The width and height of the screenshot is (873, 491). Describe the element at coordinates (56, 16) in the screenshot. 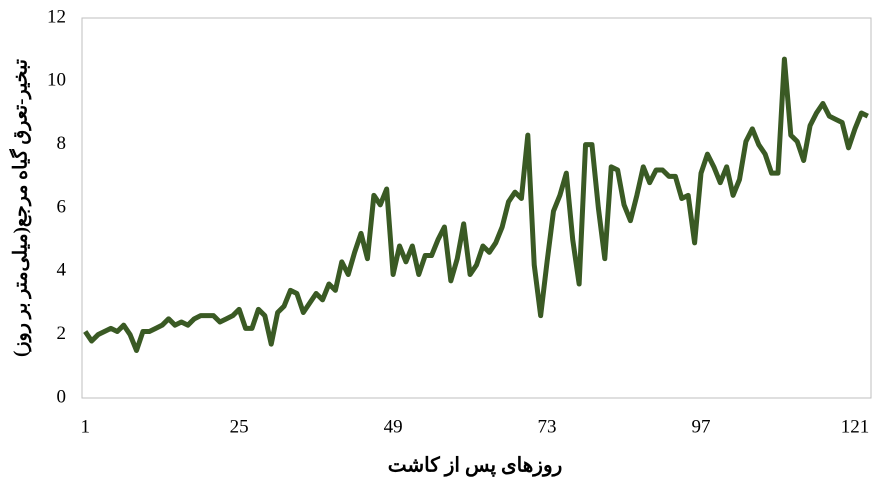

I see `y-tick-label: 12` at that location.